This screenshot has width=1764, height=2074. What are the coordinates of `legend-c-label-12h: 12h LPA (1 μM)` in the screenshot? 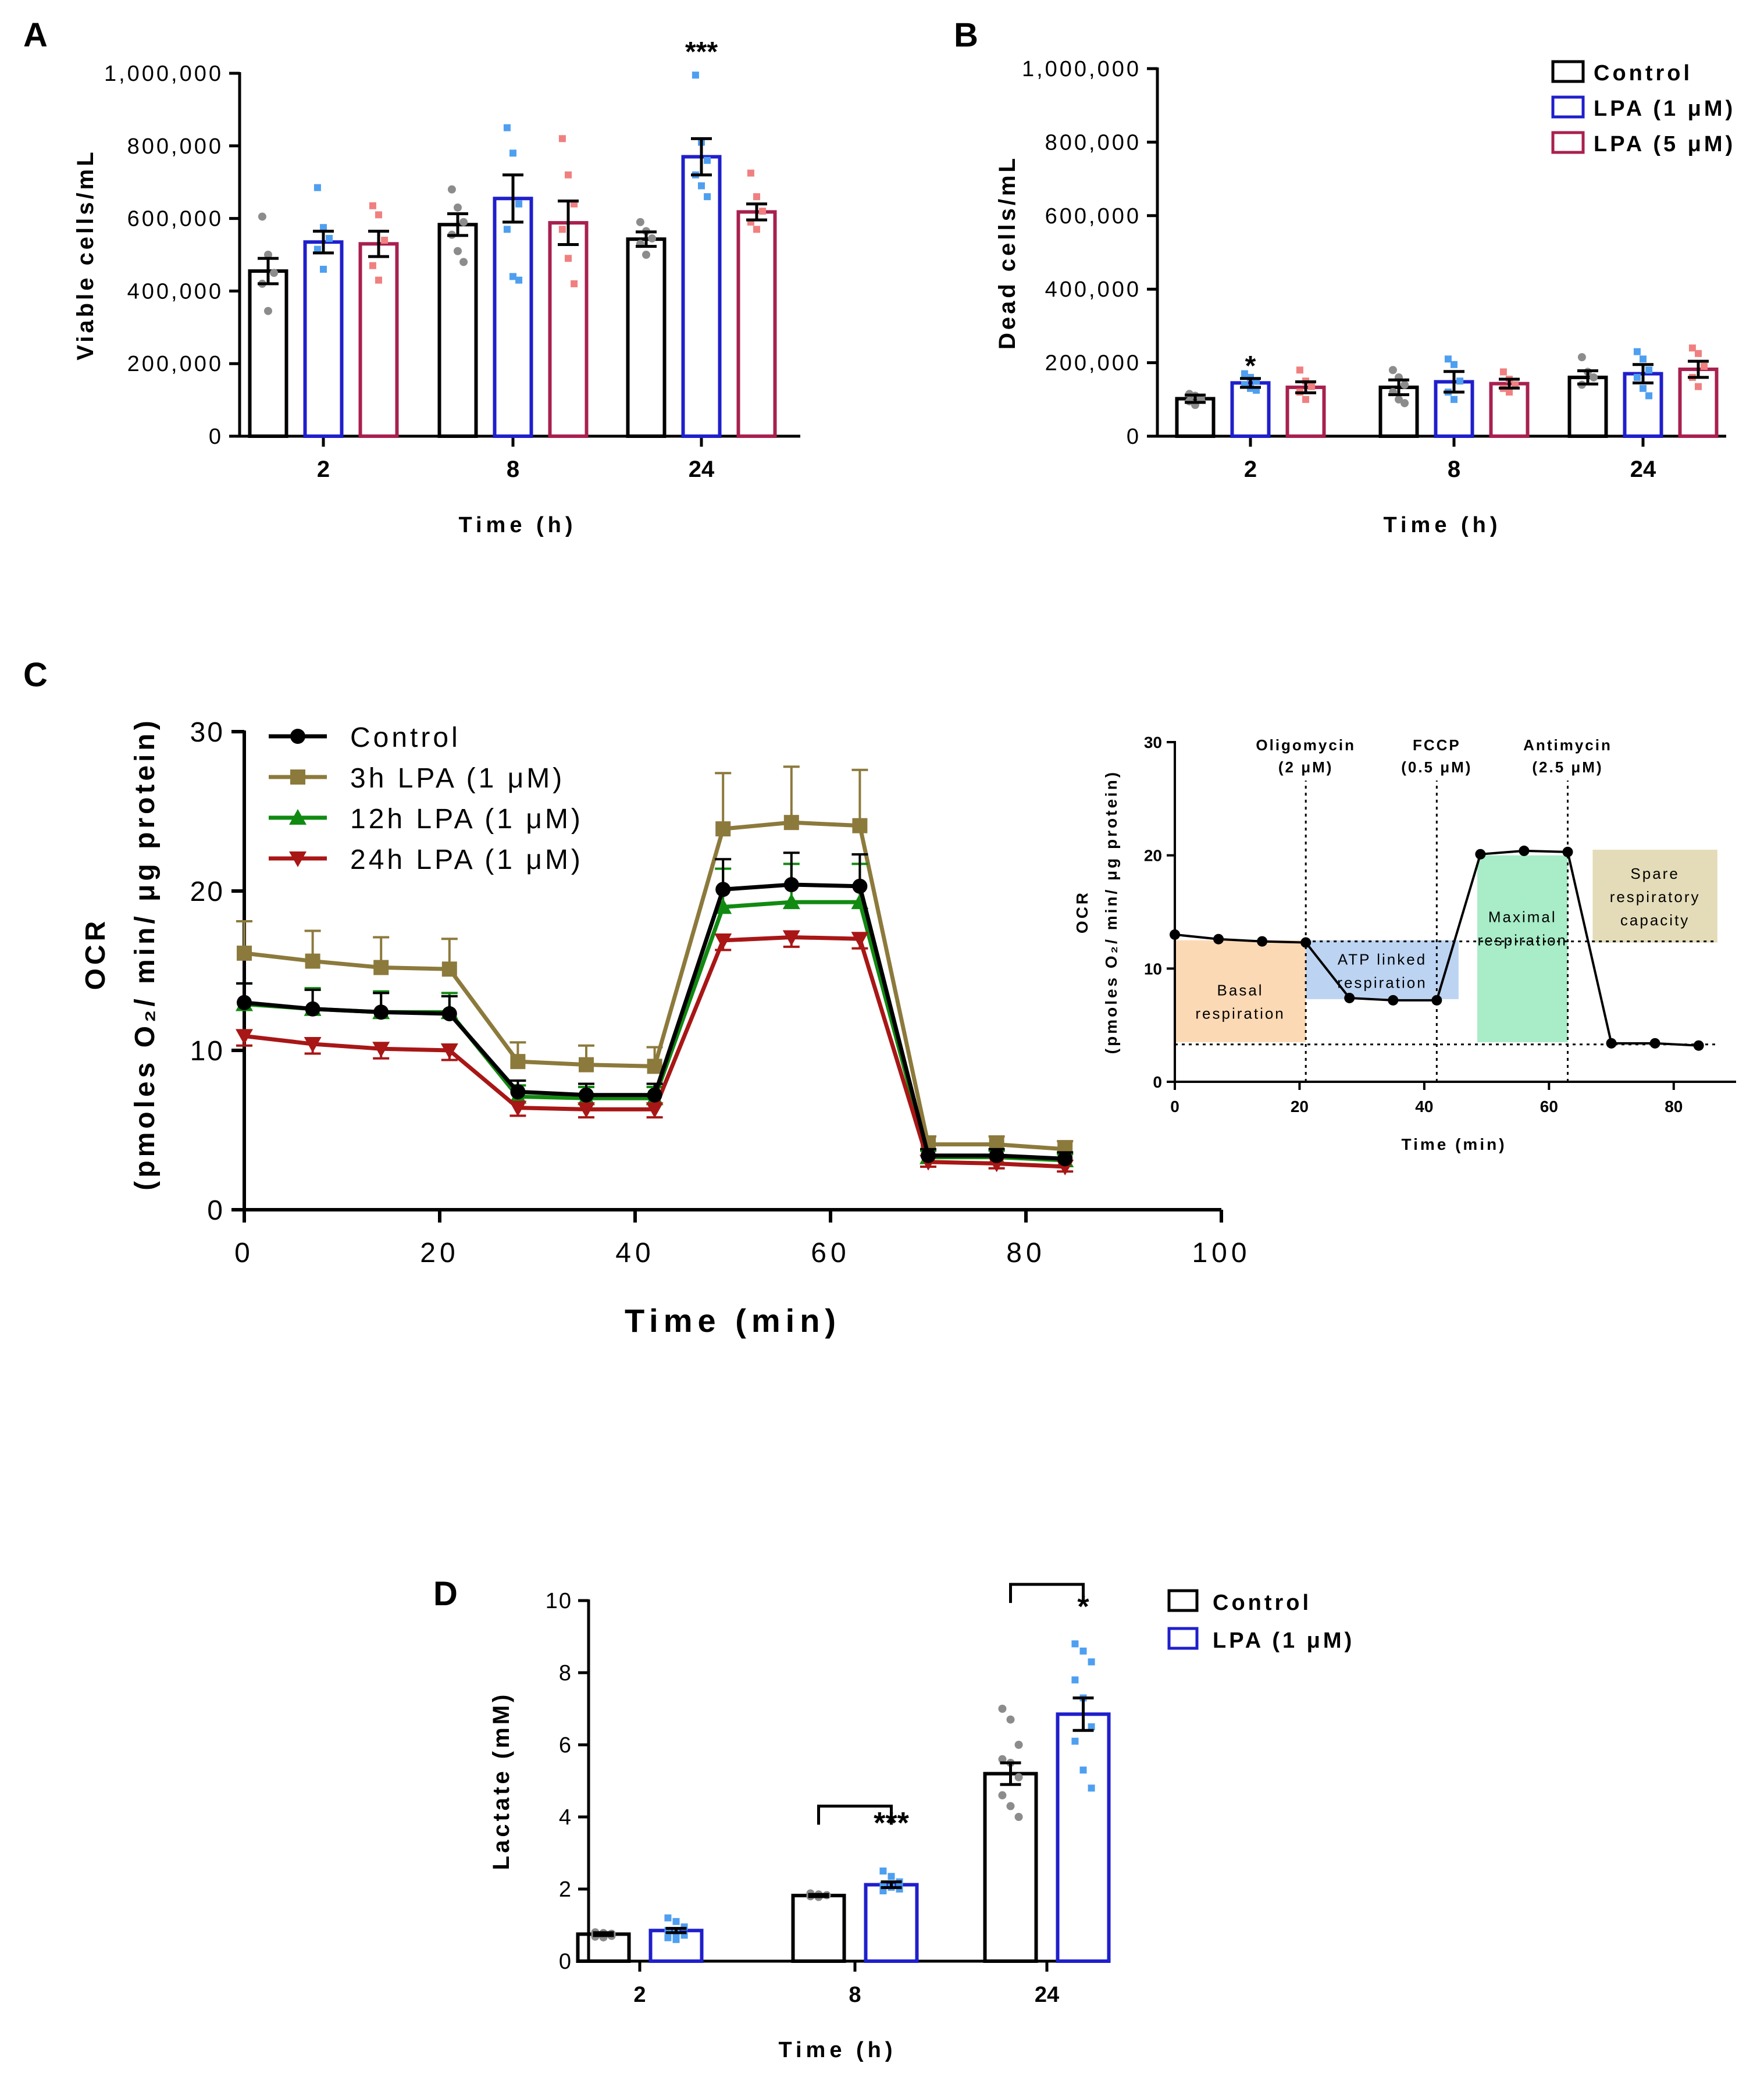 It's located at (466, 819).